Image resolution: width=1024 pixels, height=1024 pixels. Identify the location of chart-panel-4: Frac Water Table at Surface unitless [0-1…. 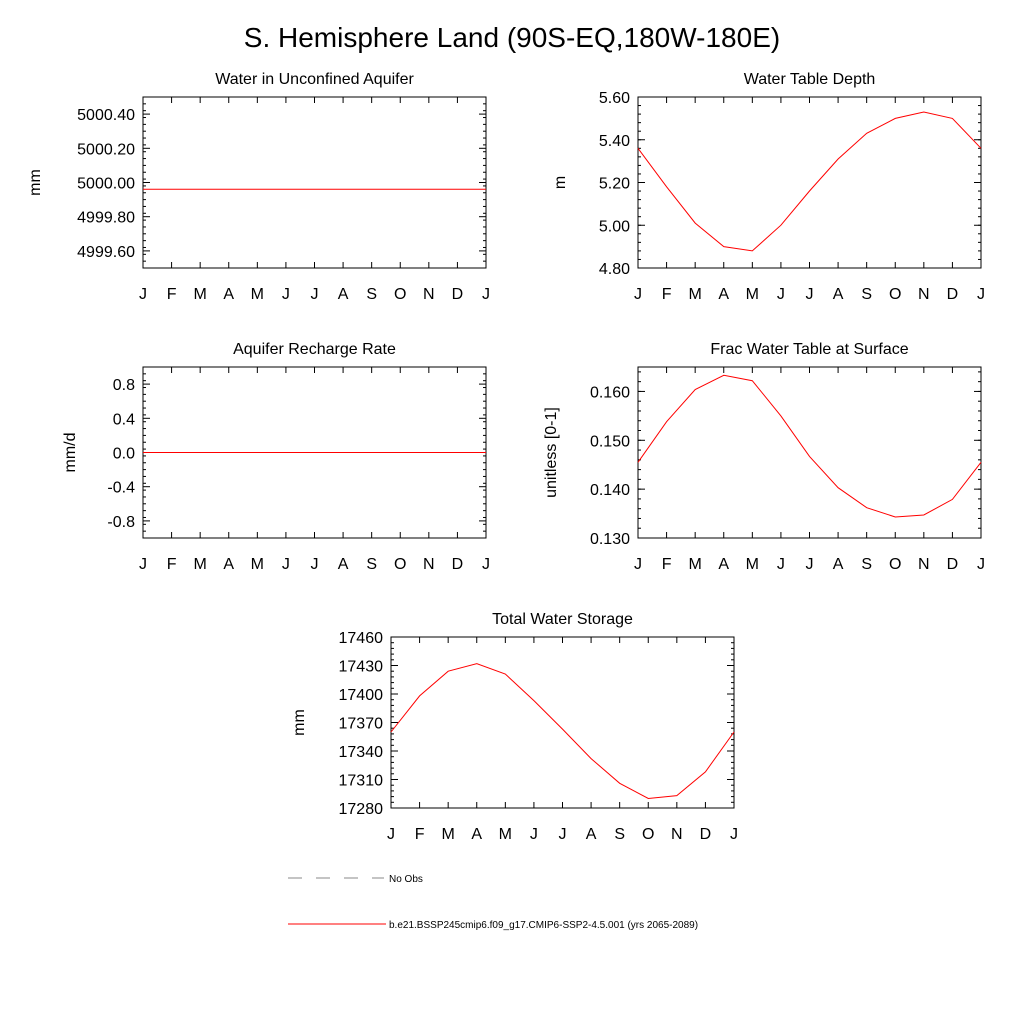
(764, 457).